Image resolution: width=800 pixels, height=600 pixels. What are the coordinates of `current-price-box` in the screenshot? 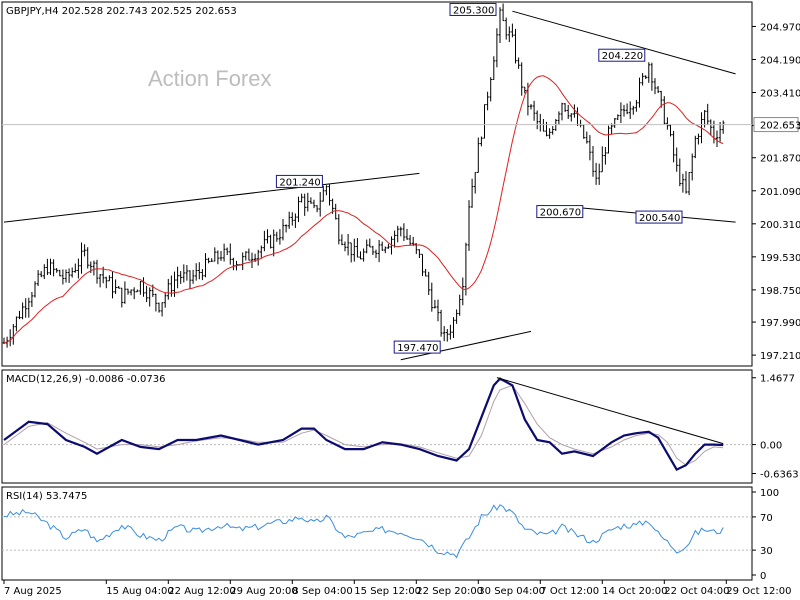 It's located at (776, 125).